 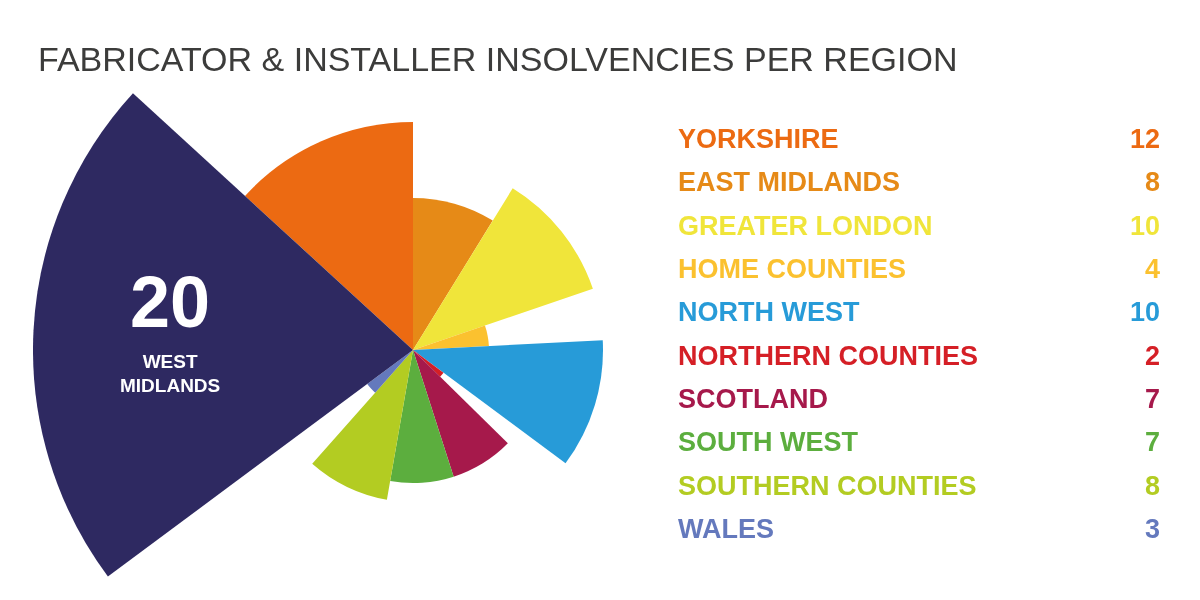 What do you see at coordinates (1152, 529) in the screenshot?
I see `data-label: 3` at bounding box center [1152, 529].